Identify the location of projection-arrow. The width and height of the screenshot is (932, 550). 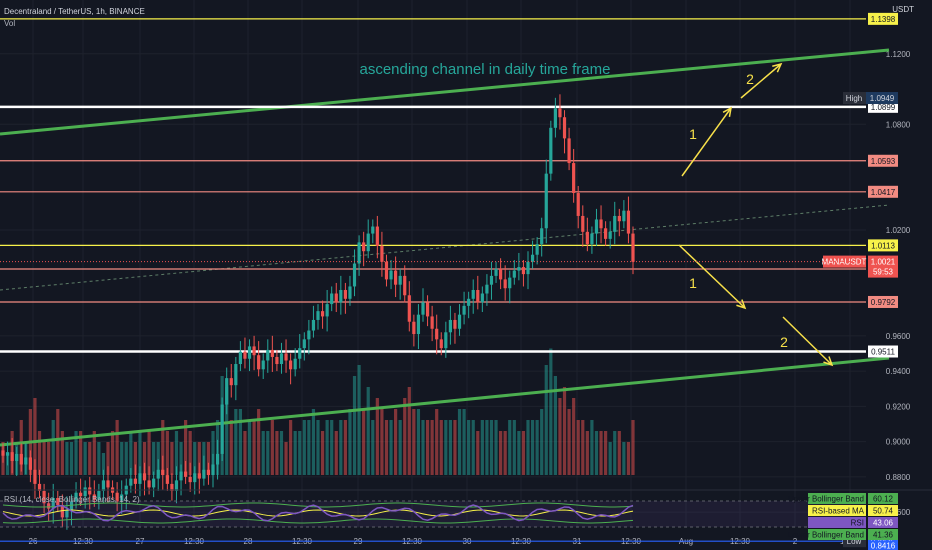
(712, 276).